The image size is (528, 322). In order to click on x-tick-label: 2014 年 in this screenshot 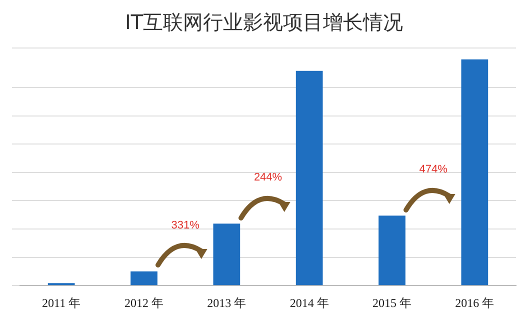, I will do `click(309, 303)`.